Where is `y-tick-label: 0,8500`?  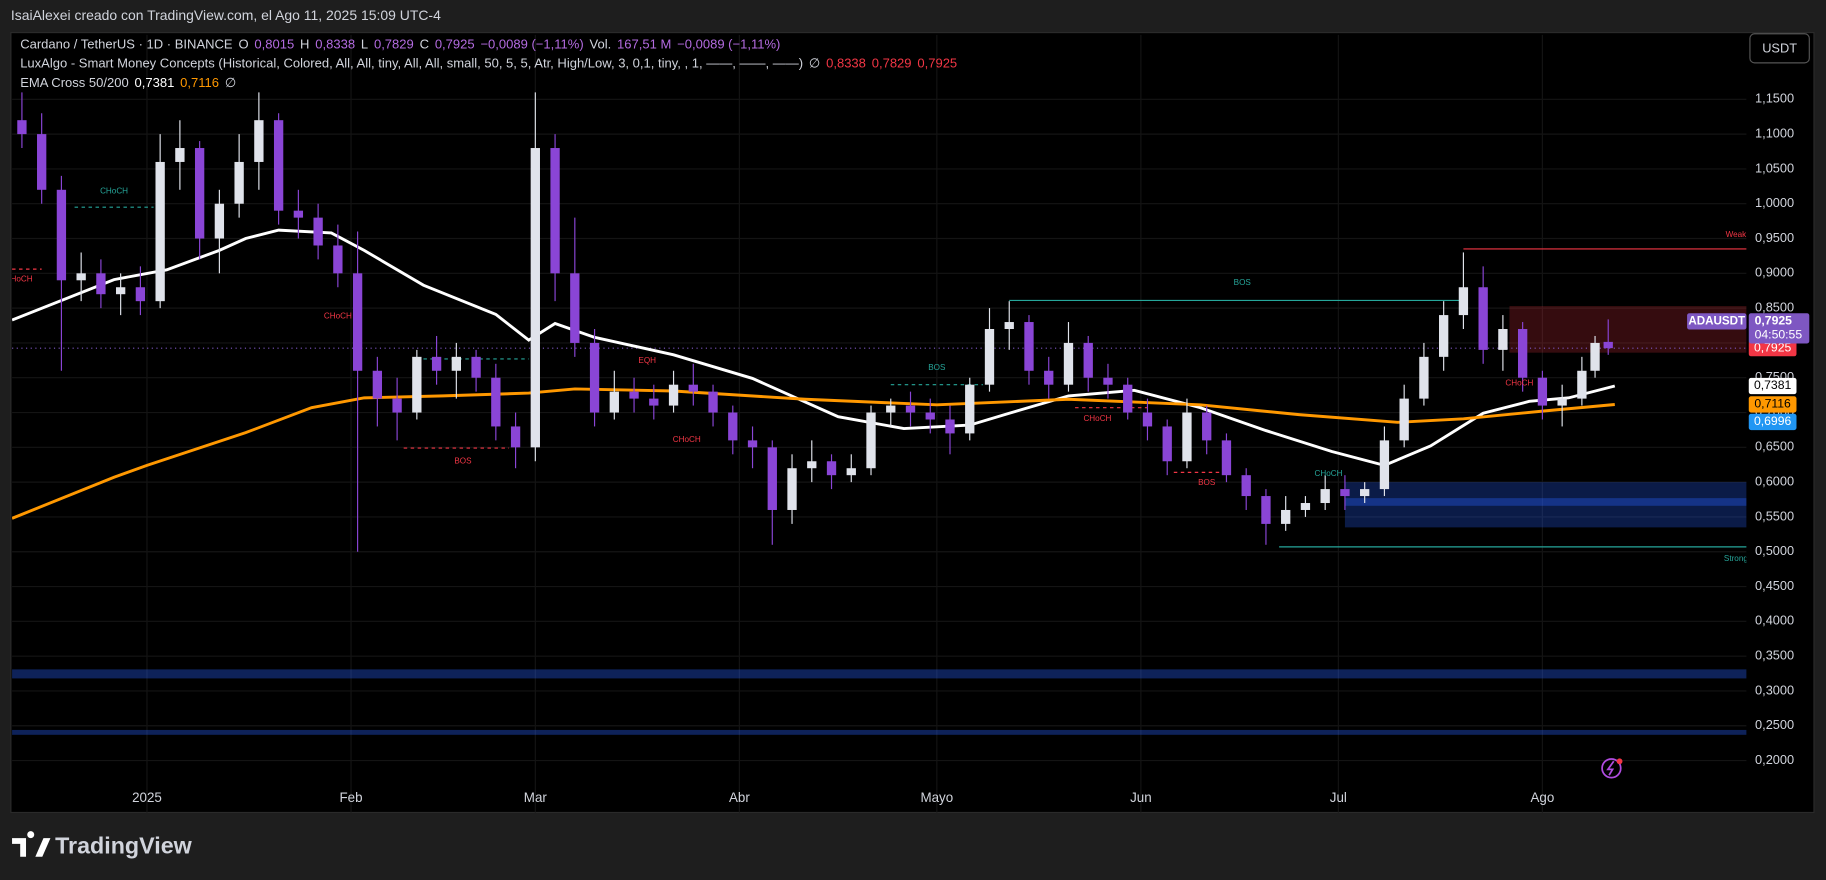 y-tick-label: 0,8500 is located at coordinates (1774, 306).